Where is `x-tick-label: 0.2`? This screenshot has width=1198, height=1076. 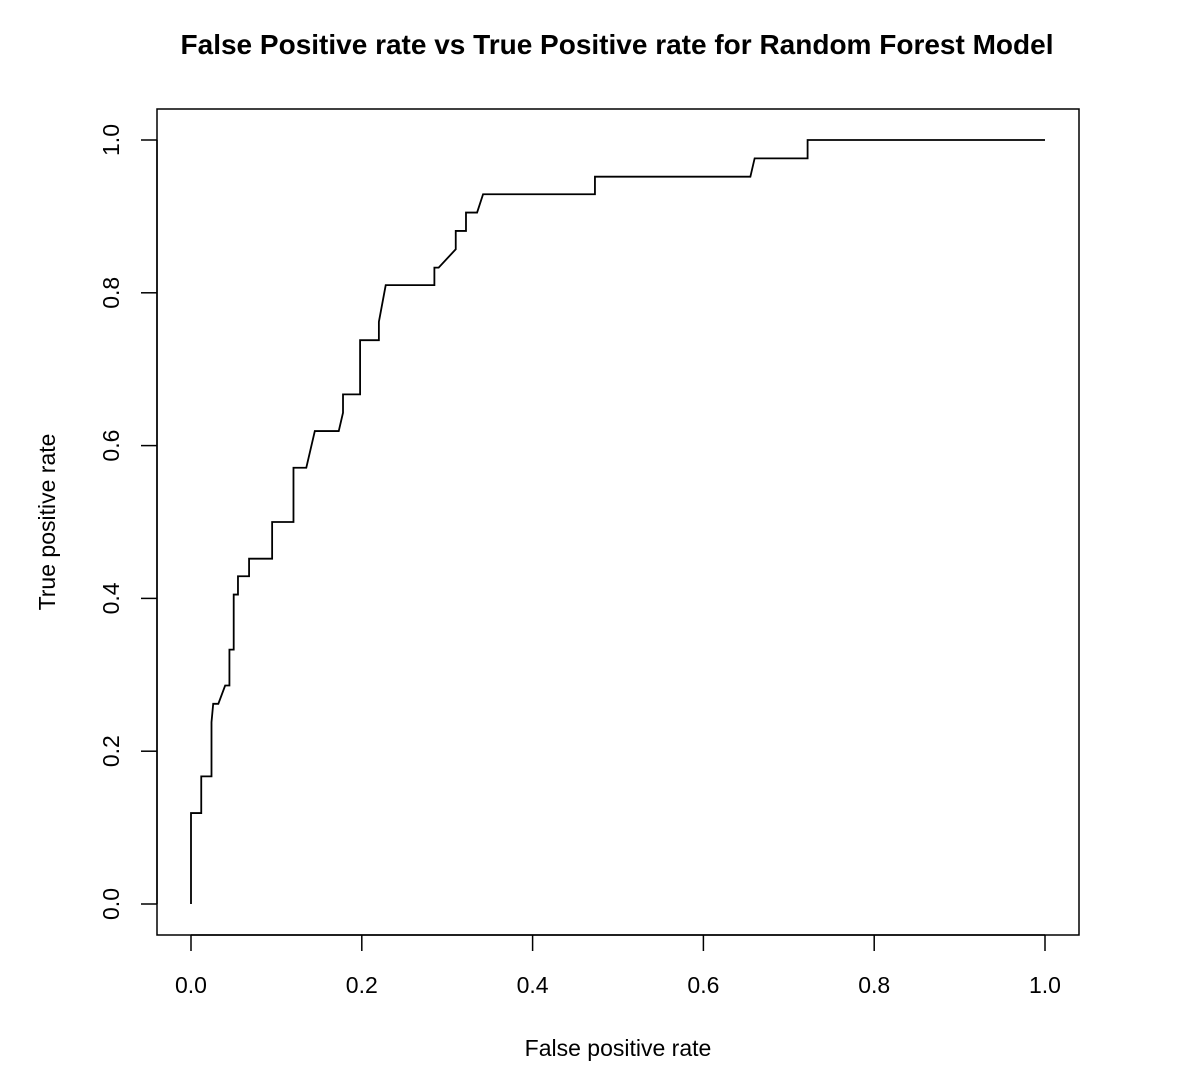
x-tick-label: 0.2 is located at coordinates (362, 985).